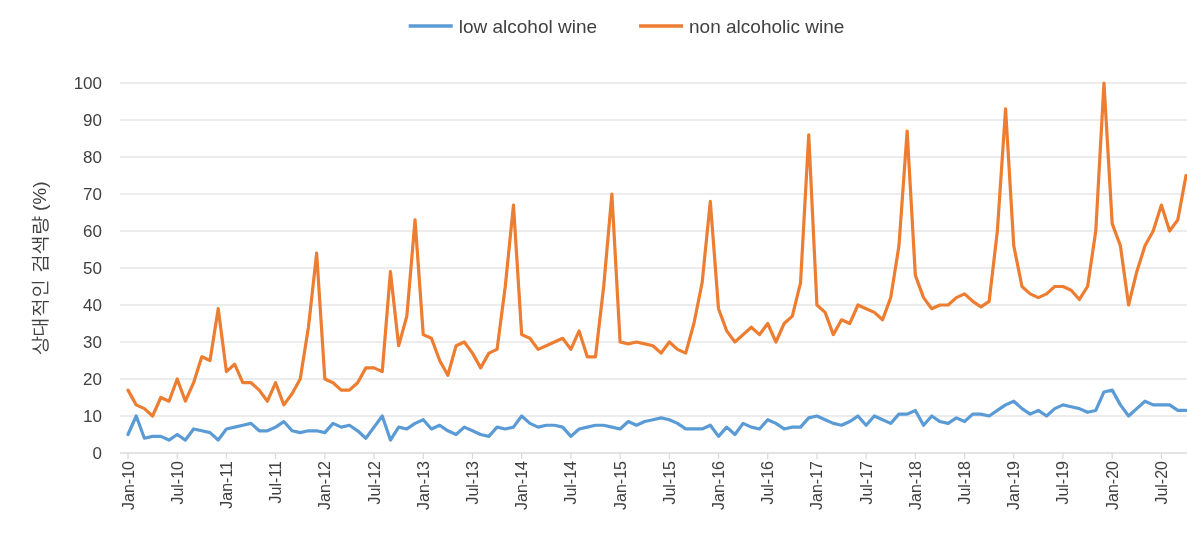 Image resolution: width=1187 pixels, height=546 pixels. Describe the element at coordinates (1112, 485) in the screenshot. I see `x-tick-label: Jan-20` at that location.